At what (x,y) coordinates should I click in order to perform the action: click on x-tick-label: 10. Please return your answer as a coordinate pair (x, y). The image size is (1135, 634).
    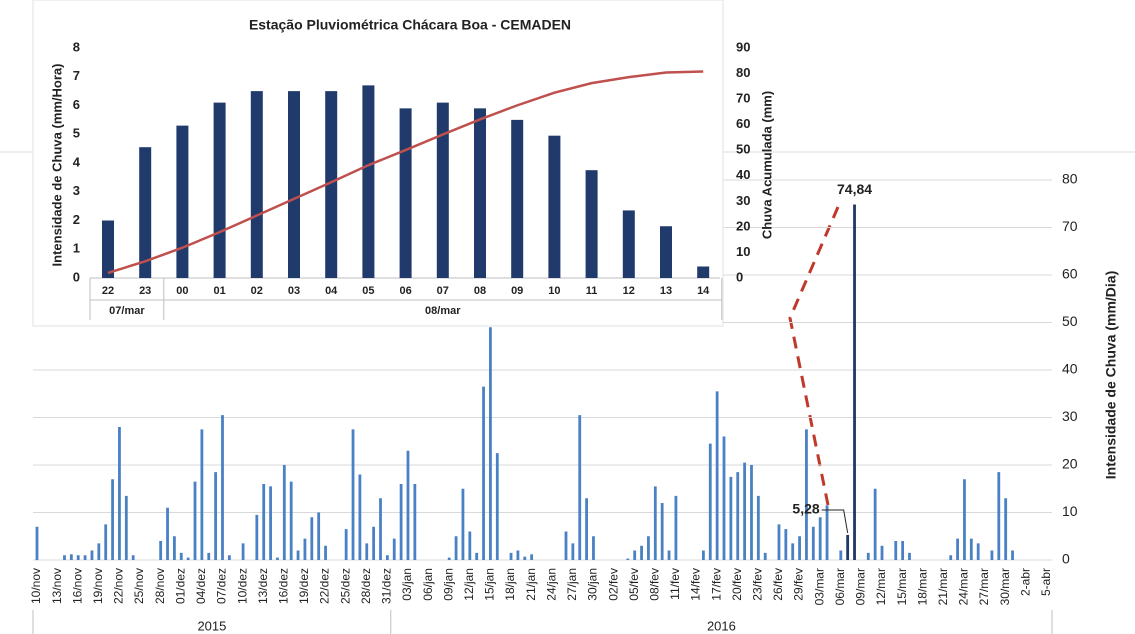
    Looking at the image, I should click on (554, 291).